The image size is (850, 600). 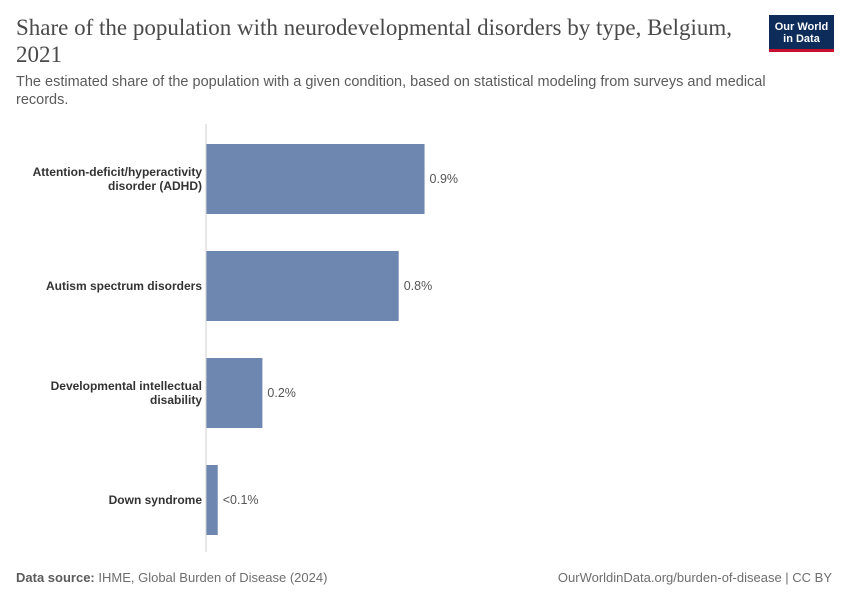 What do you see at coordinates (126, 386) in the screenshot?
I see `category-label: Developmental intellectual` at bounding box center [126, 386].